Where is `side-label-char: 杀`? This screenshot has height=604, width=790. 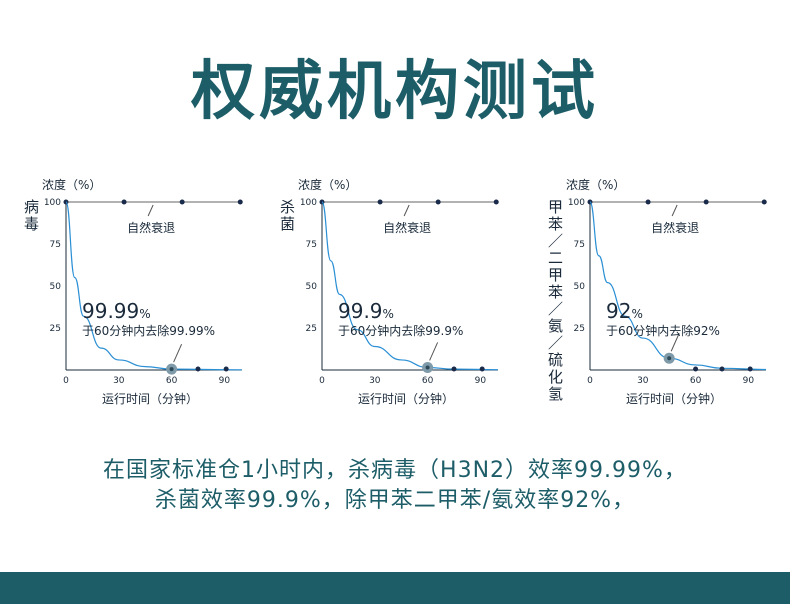 side-label-char: 杀 is located at coordinates (287, 207).